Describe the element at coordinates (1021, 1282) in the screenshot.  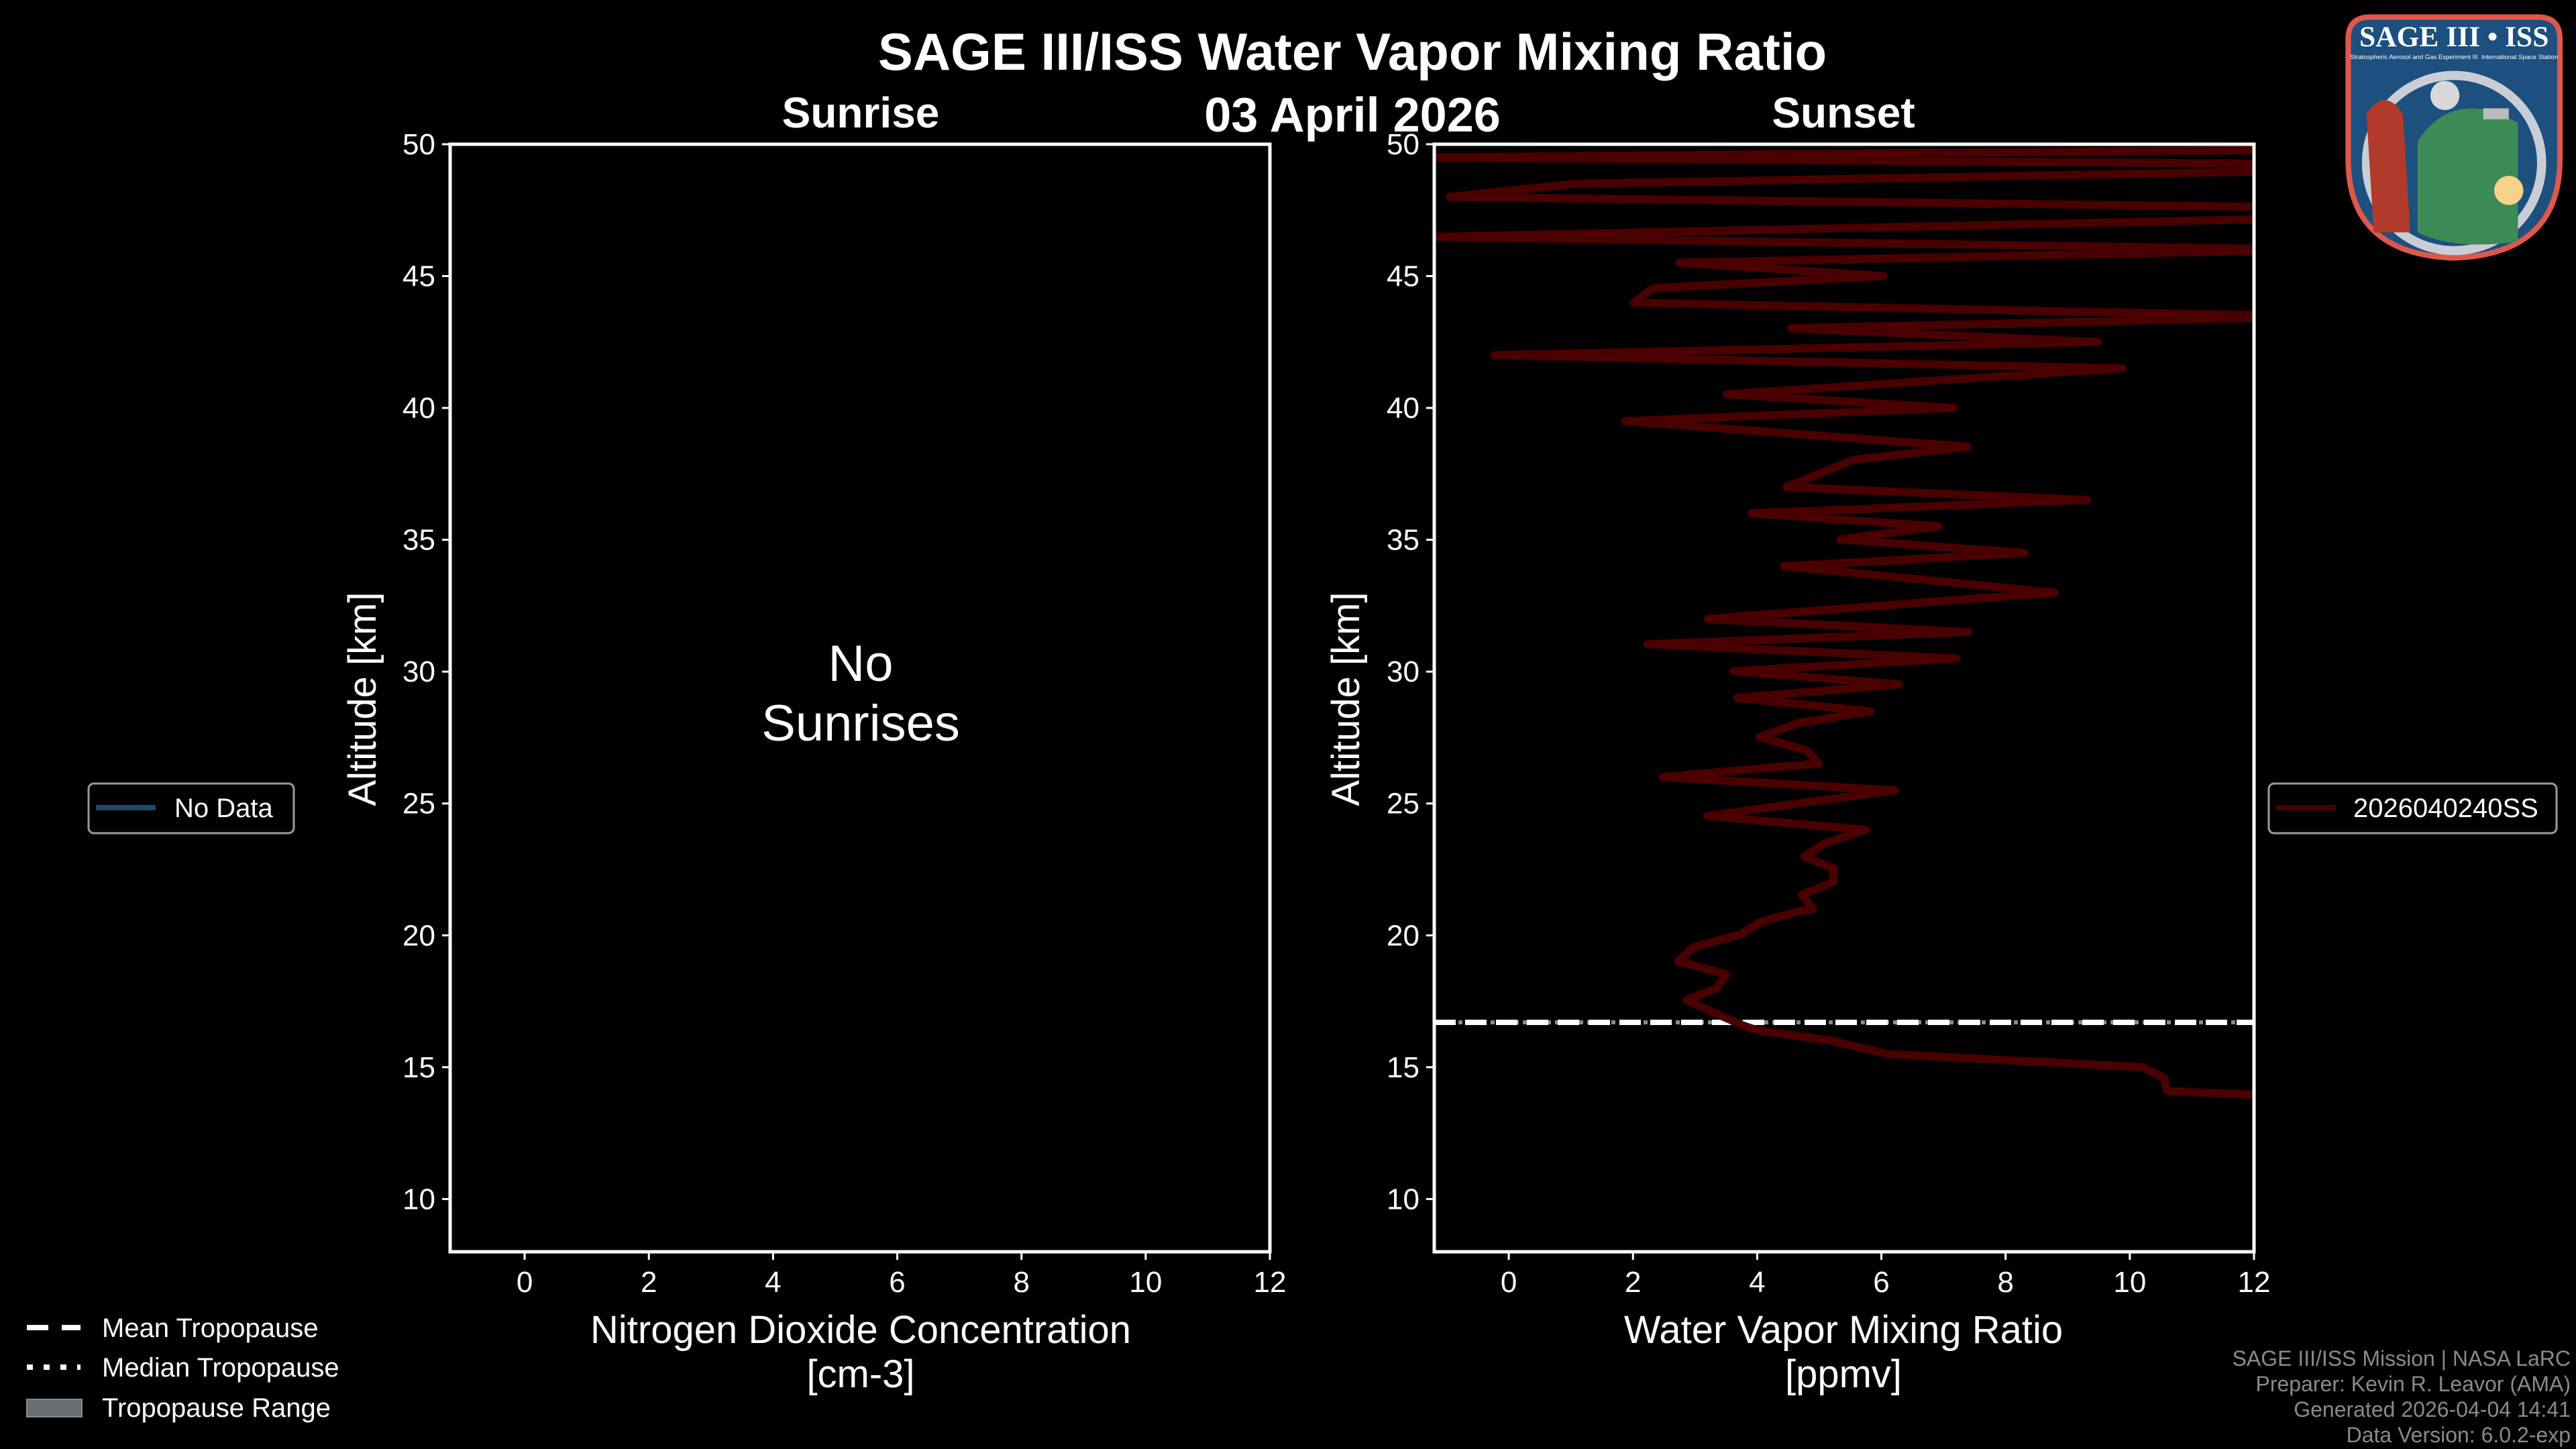
I see `sunrise-xtick-label: 8` at that location.